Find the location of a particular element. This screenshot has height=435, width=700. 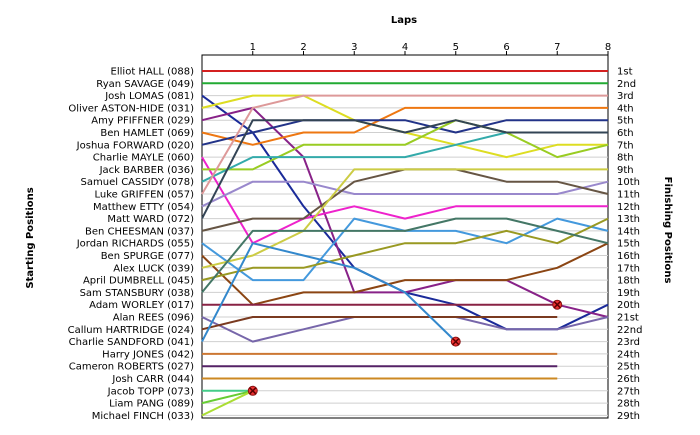

start-label: Joshua FORWARD (020) is located at coordinates (135, 145).